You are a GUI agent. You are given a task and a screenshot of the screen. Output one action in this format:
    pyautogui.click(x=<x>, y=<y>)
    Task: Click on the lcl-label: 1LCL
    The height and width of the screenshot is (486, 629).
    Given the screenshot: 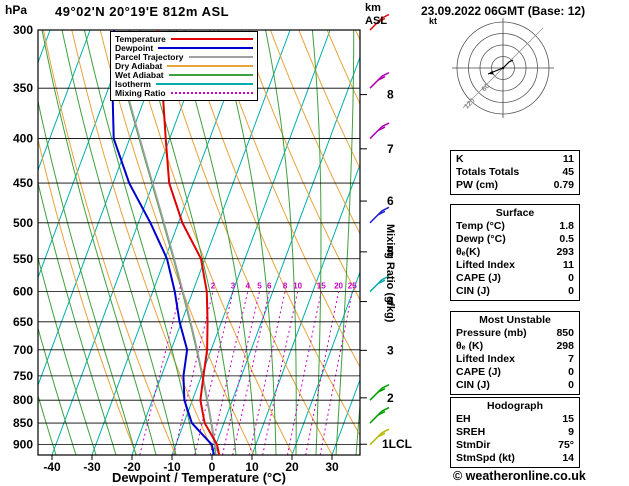 What is the action you would take?
    pyautogui.click(x=397, y=444)
    